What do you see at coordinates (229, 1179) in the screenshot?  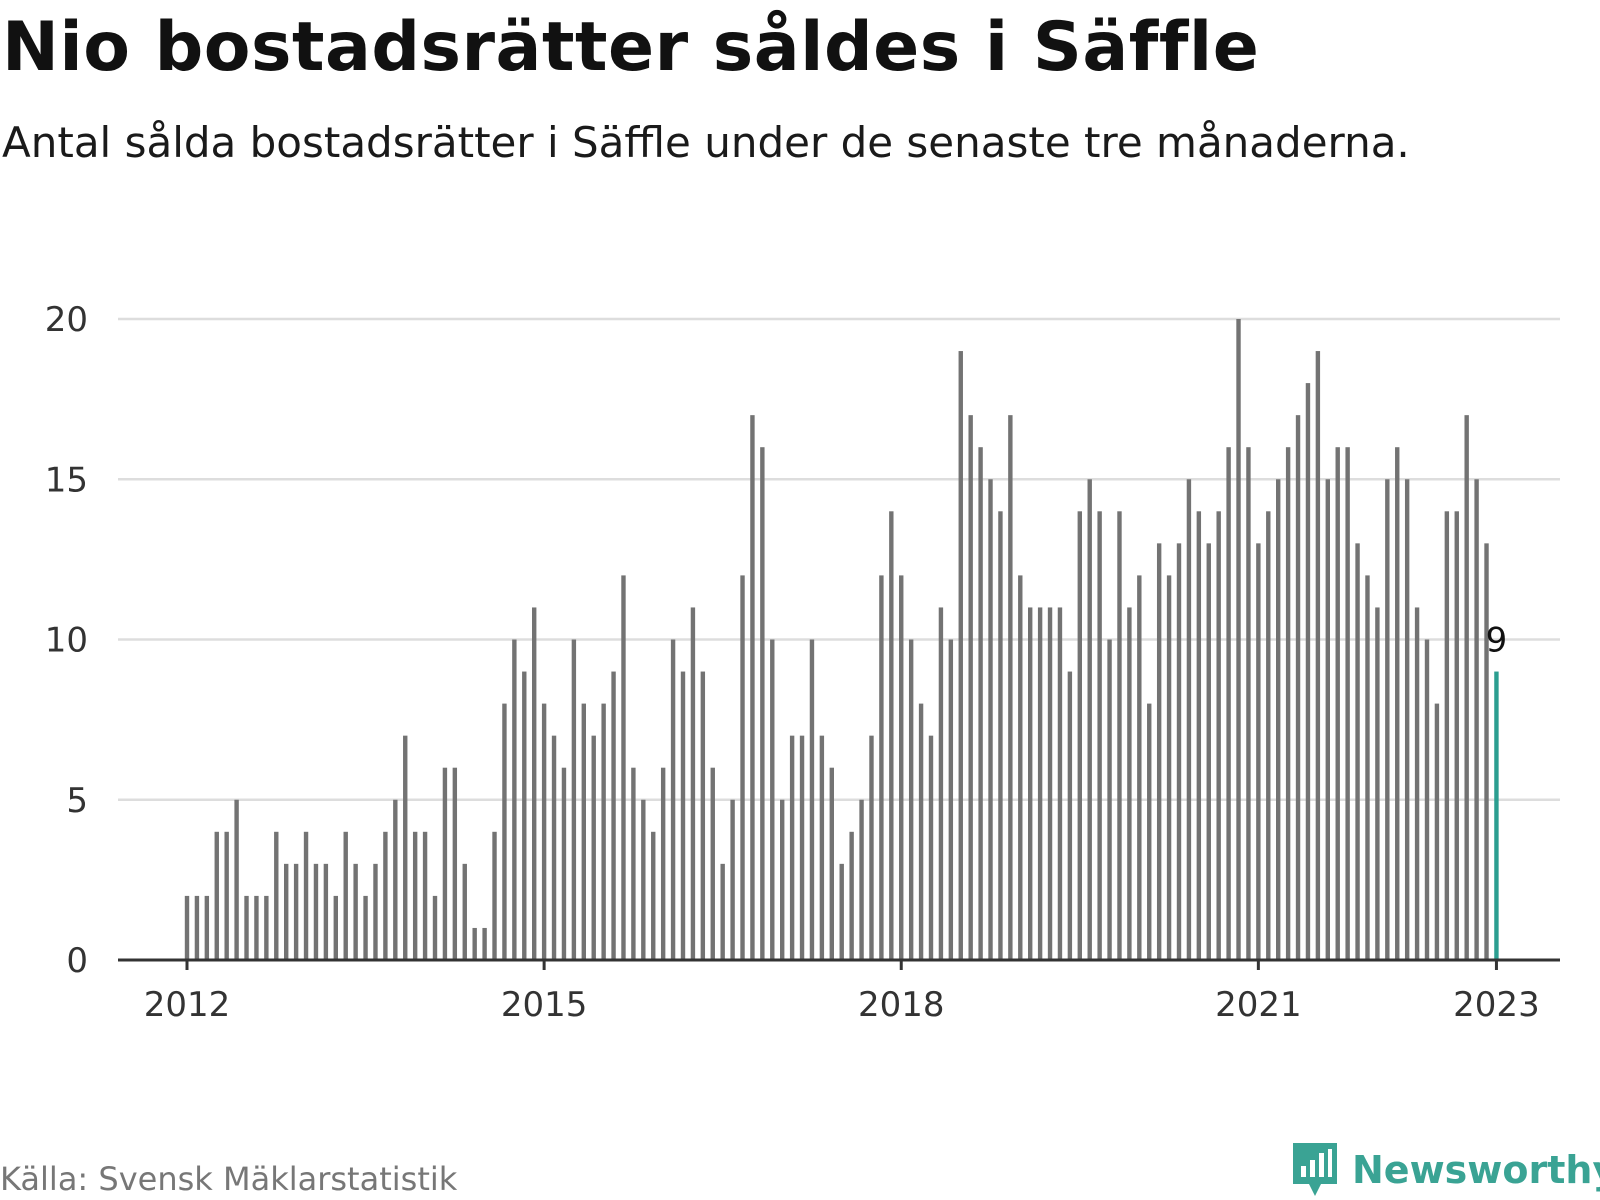 I see `source-note: Källa: Svensk Mäklarstatistik` at bounding box center [229, 1179].